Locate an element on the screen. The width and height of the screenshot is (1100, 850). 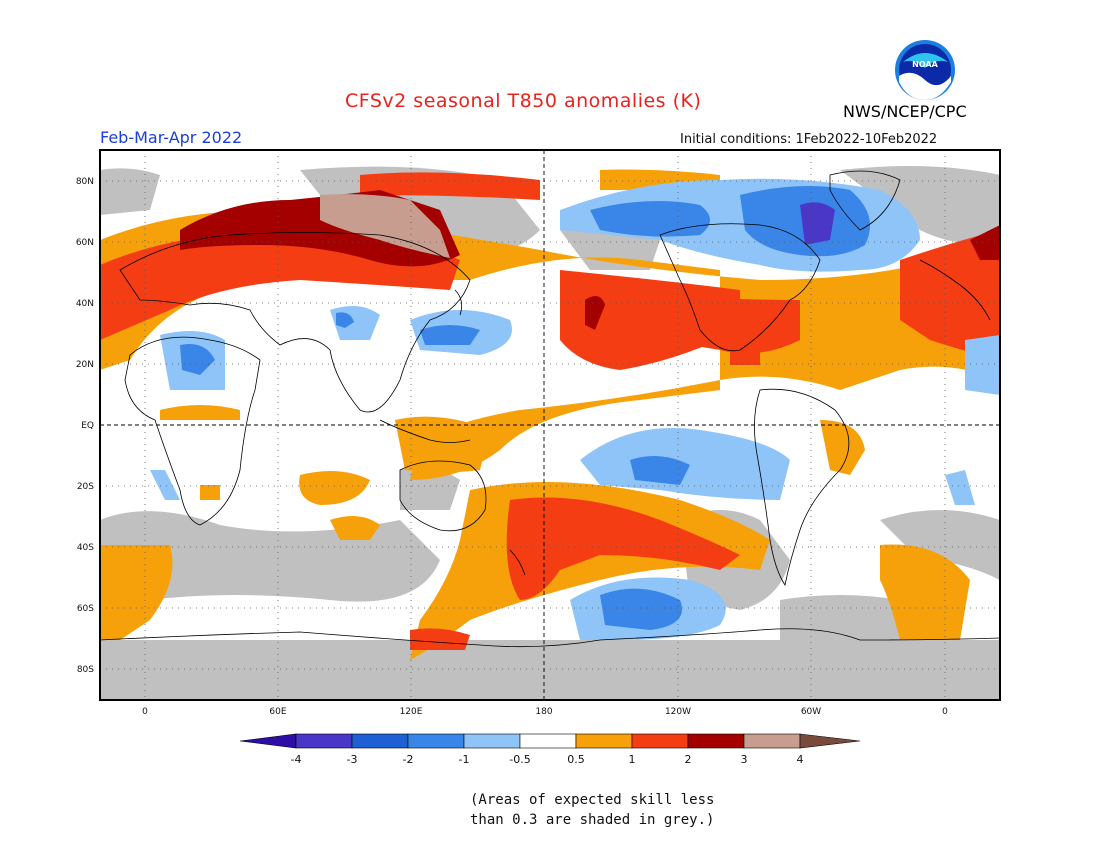
skill-footnote-line1: (Areas of expected skill less is located at coordinates (592, 800).